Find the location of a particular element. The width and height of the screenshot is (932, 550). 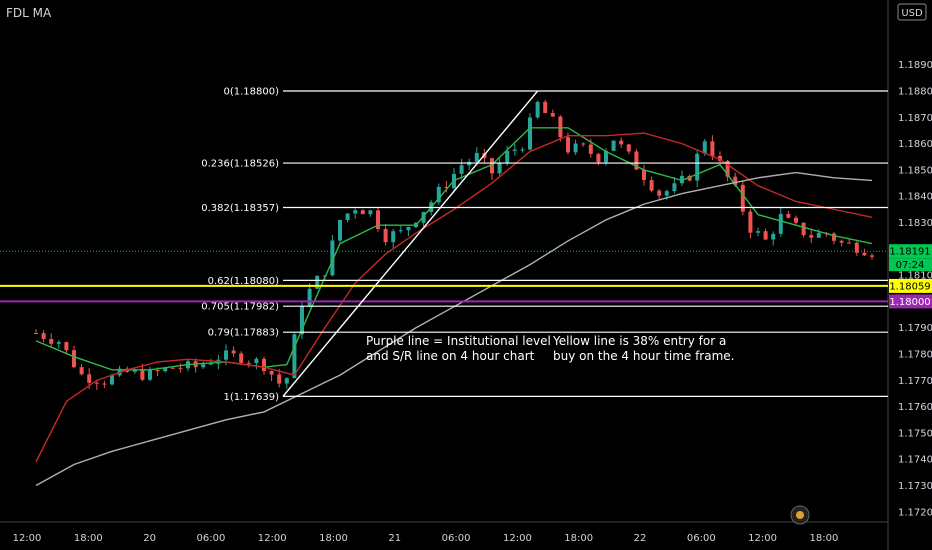

fib-level-label: 0.382(1.18357) is located at coordinates (240, 208).